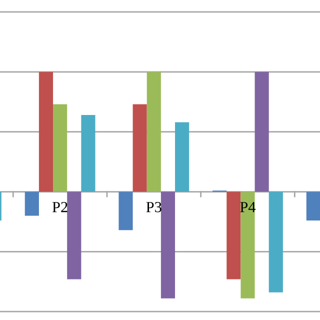  I want to click on x-tick-label: P2, so click(60, 207).